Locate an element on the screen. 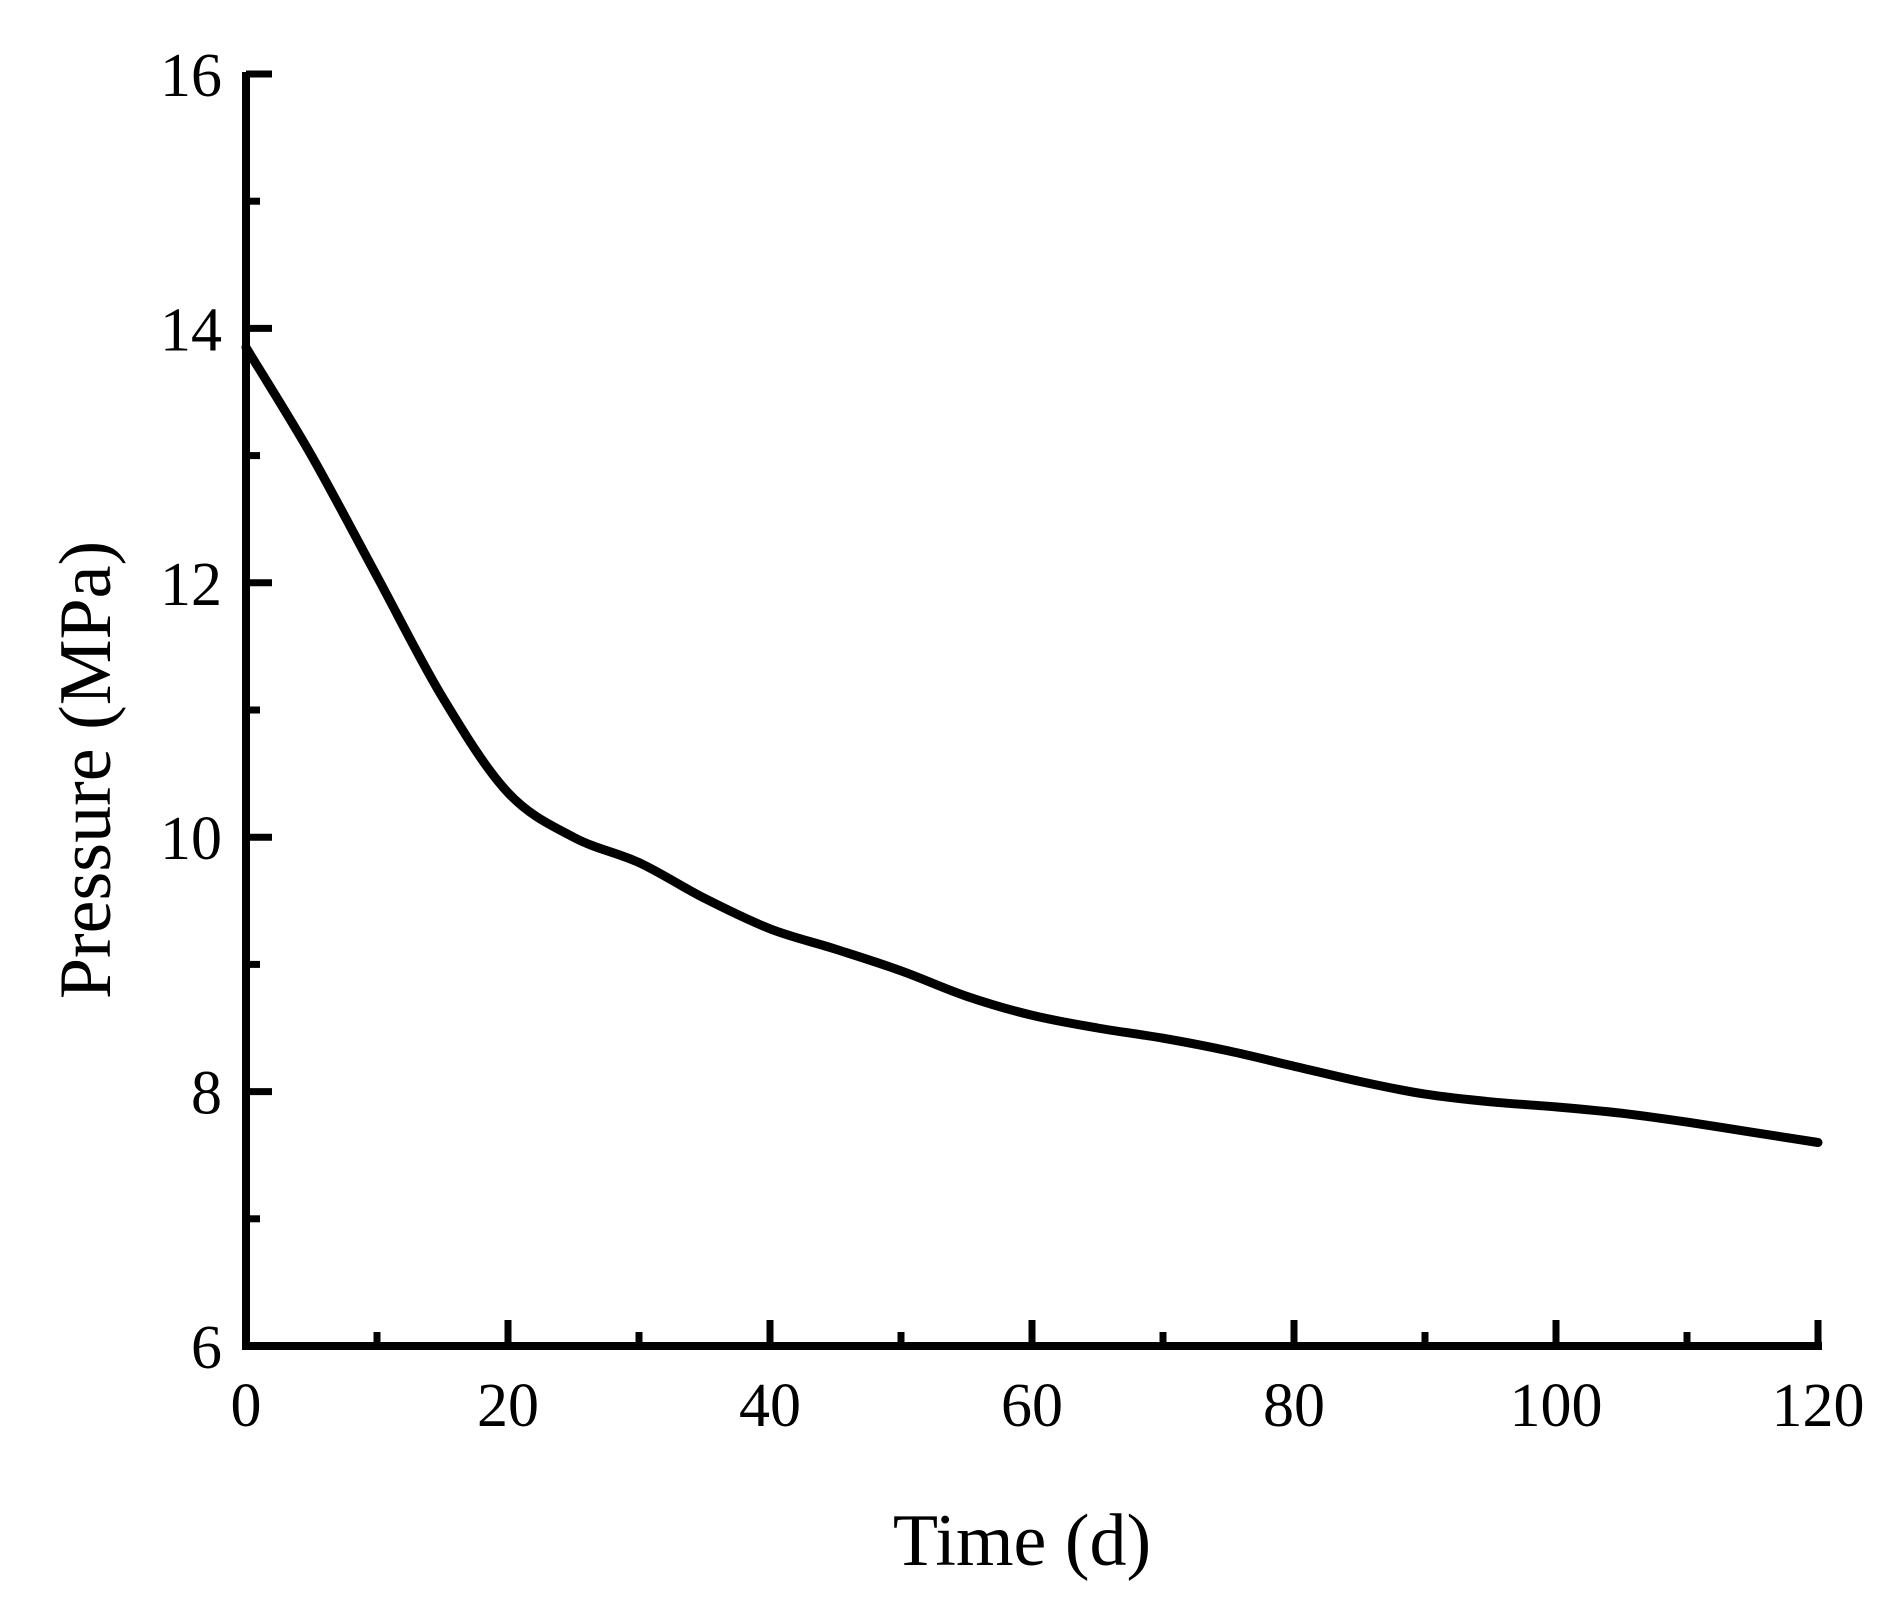 The height and width of the screenshot is (1601, 1882). x-tick-label: 0 is located at coordinates (246, 1406).